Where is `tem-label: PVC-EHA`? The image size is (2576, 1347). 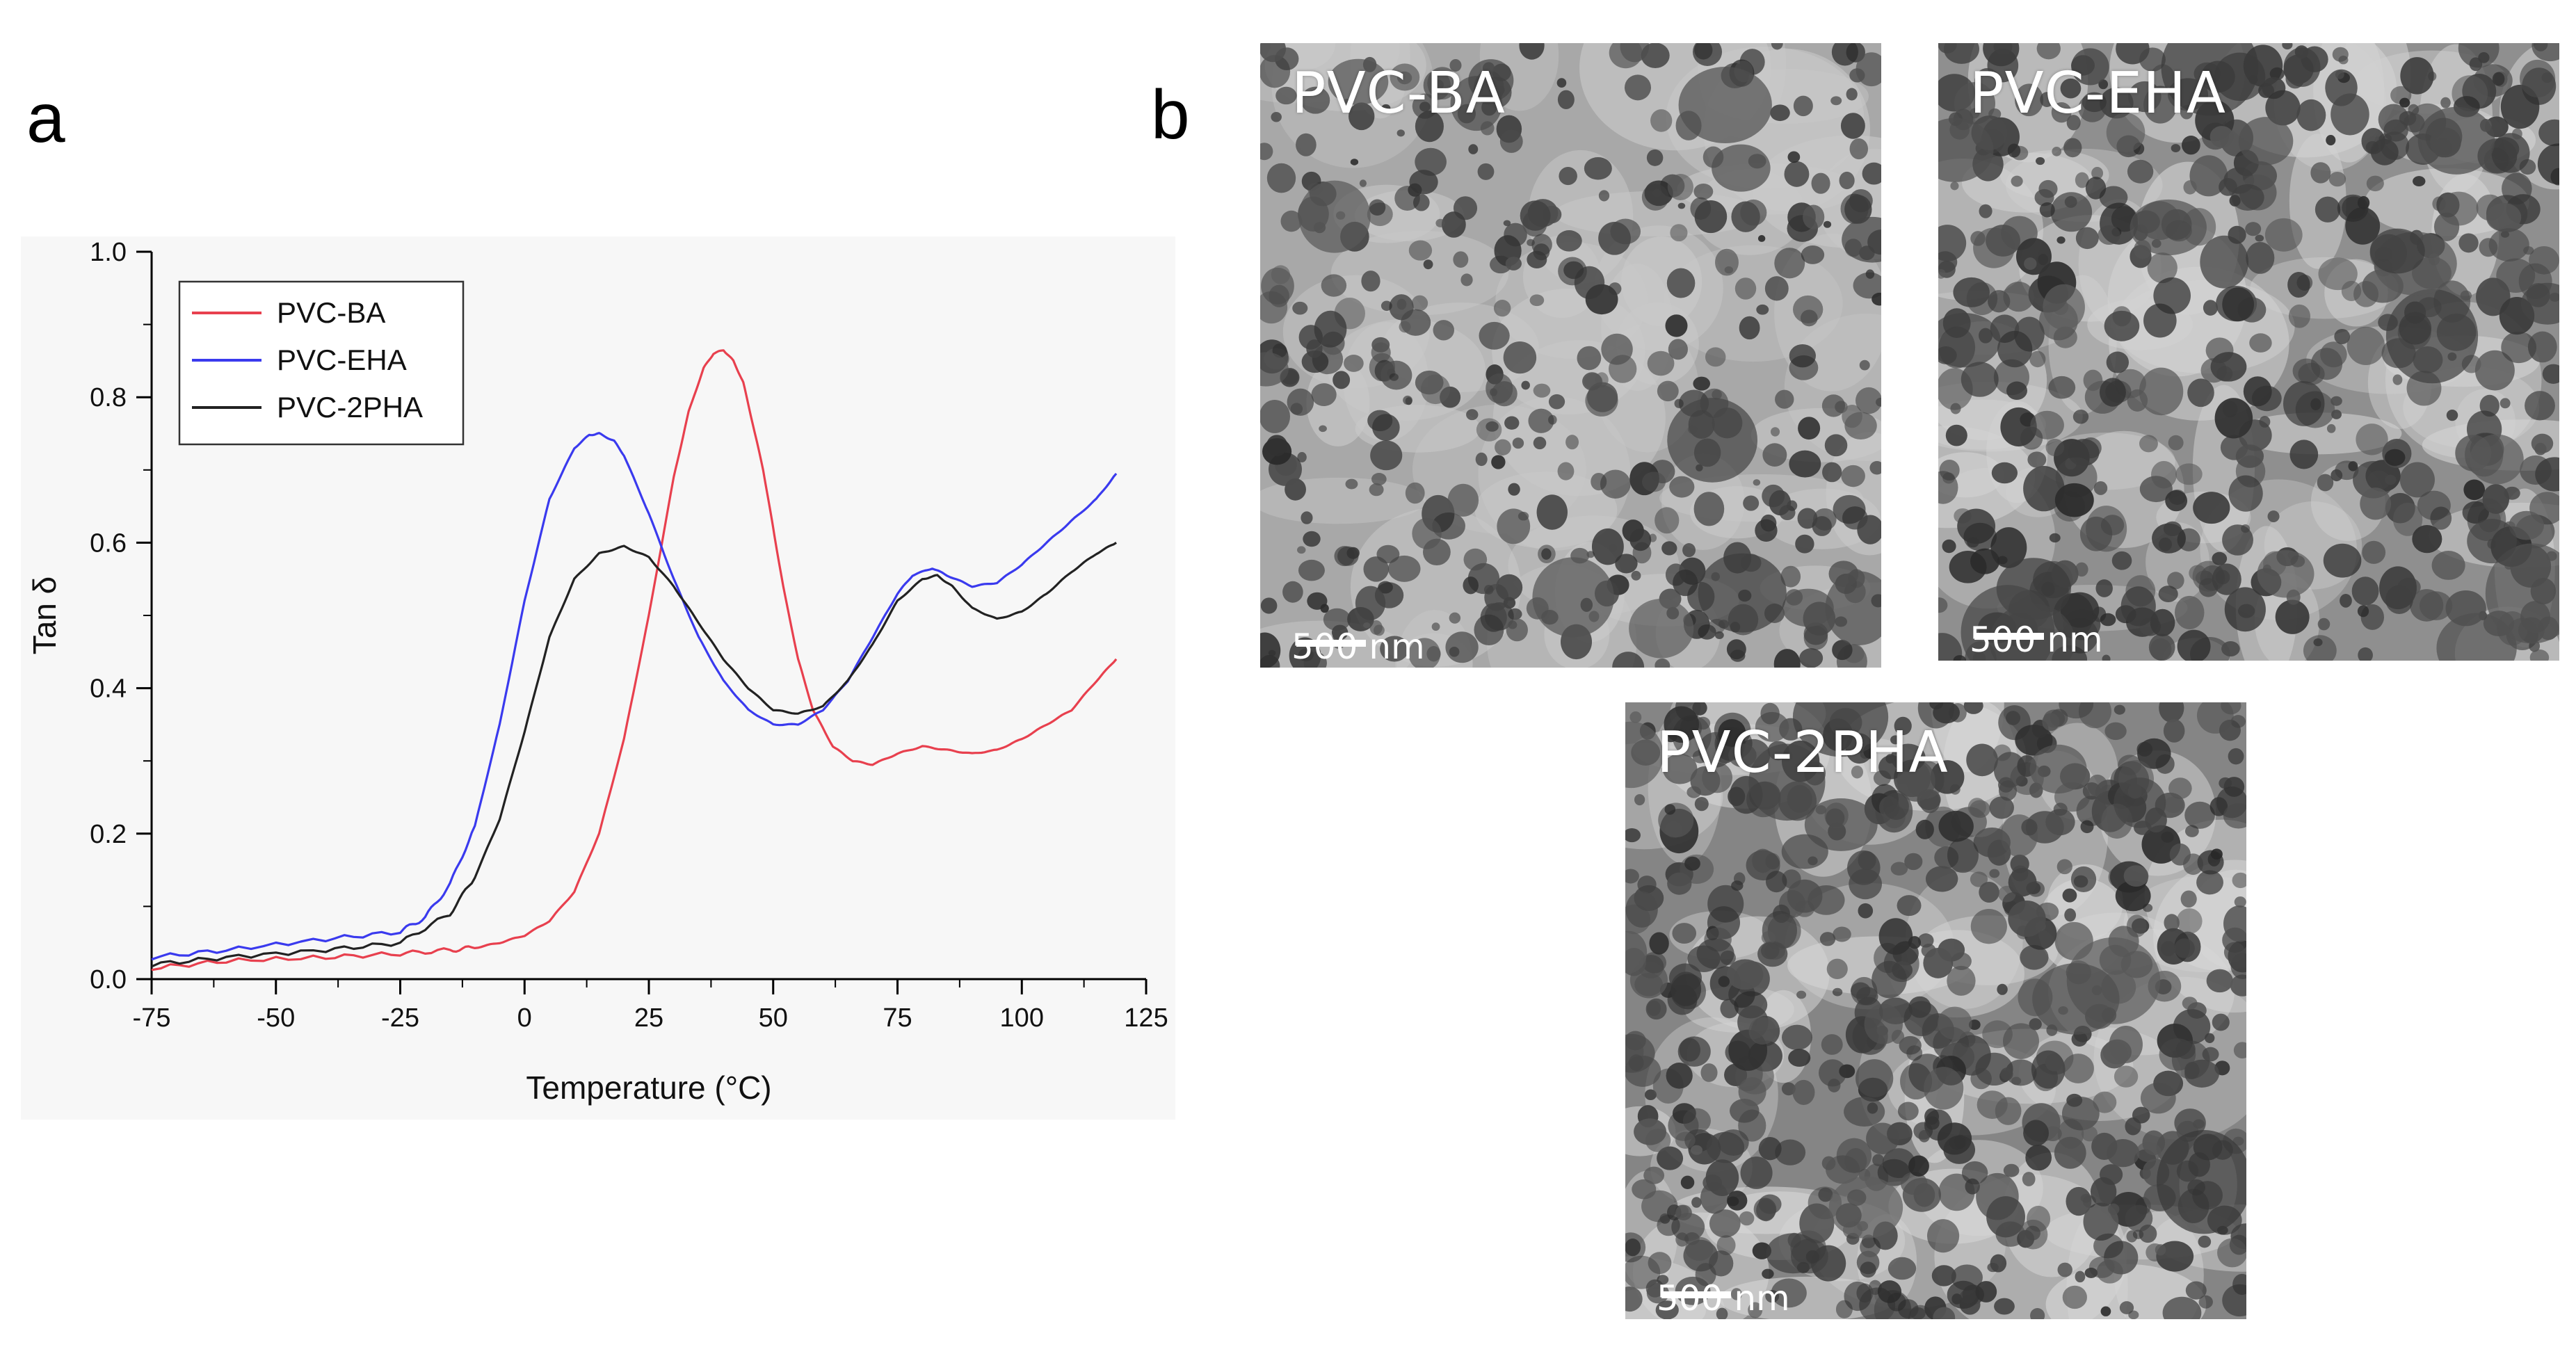
tem-label: PVC-EHA is located at coordinates (2098, 94).